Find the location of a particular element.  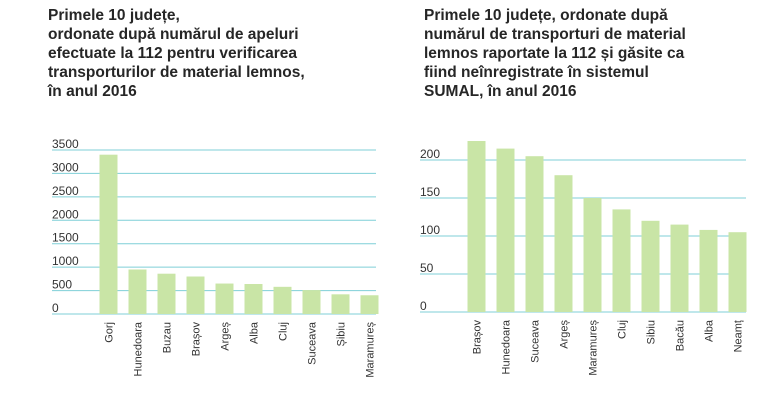

category-label: Șibiu is located at coordinates (342, 334).